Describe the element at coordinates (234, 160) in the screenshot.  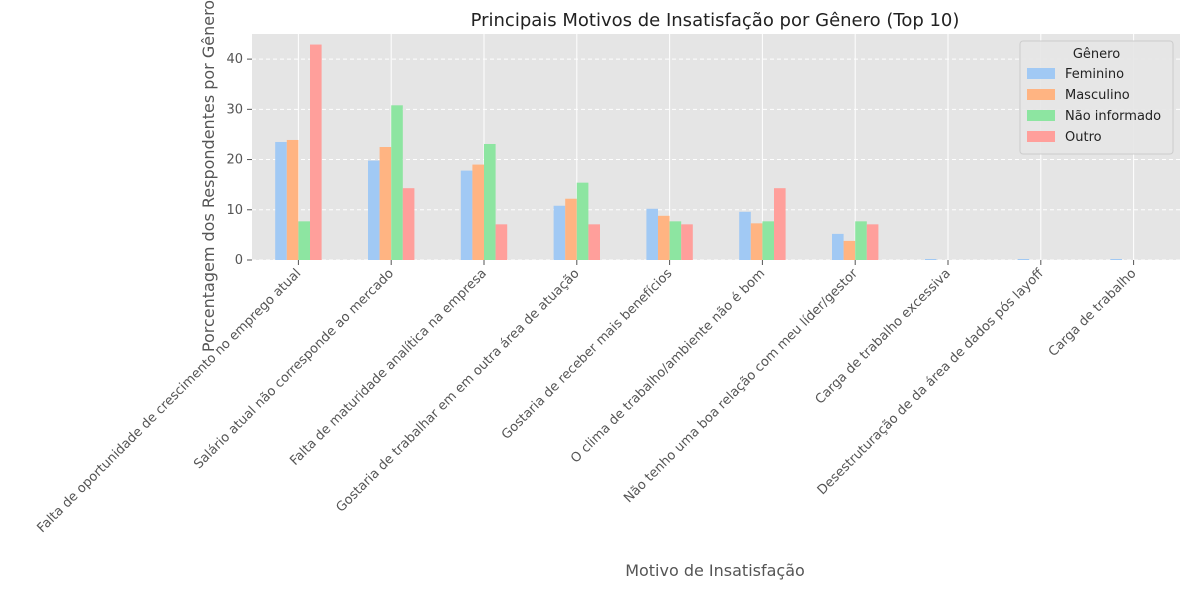
I see `y-tick-label: 20` at that location.